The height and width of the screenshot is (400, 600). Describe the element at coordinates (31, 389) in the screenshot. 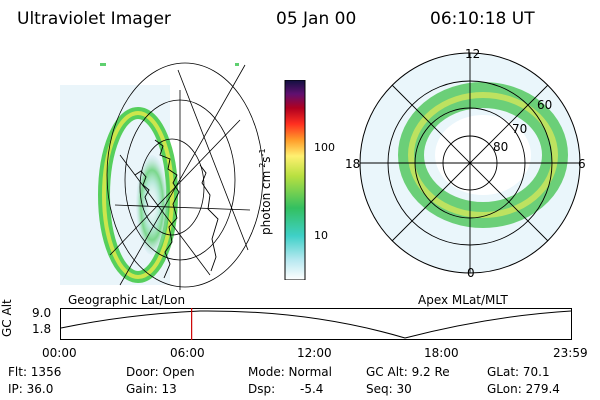

I see `ip-info: IP: 36.0` at that location.